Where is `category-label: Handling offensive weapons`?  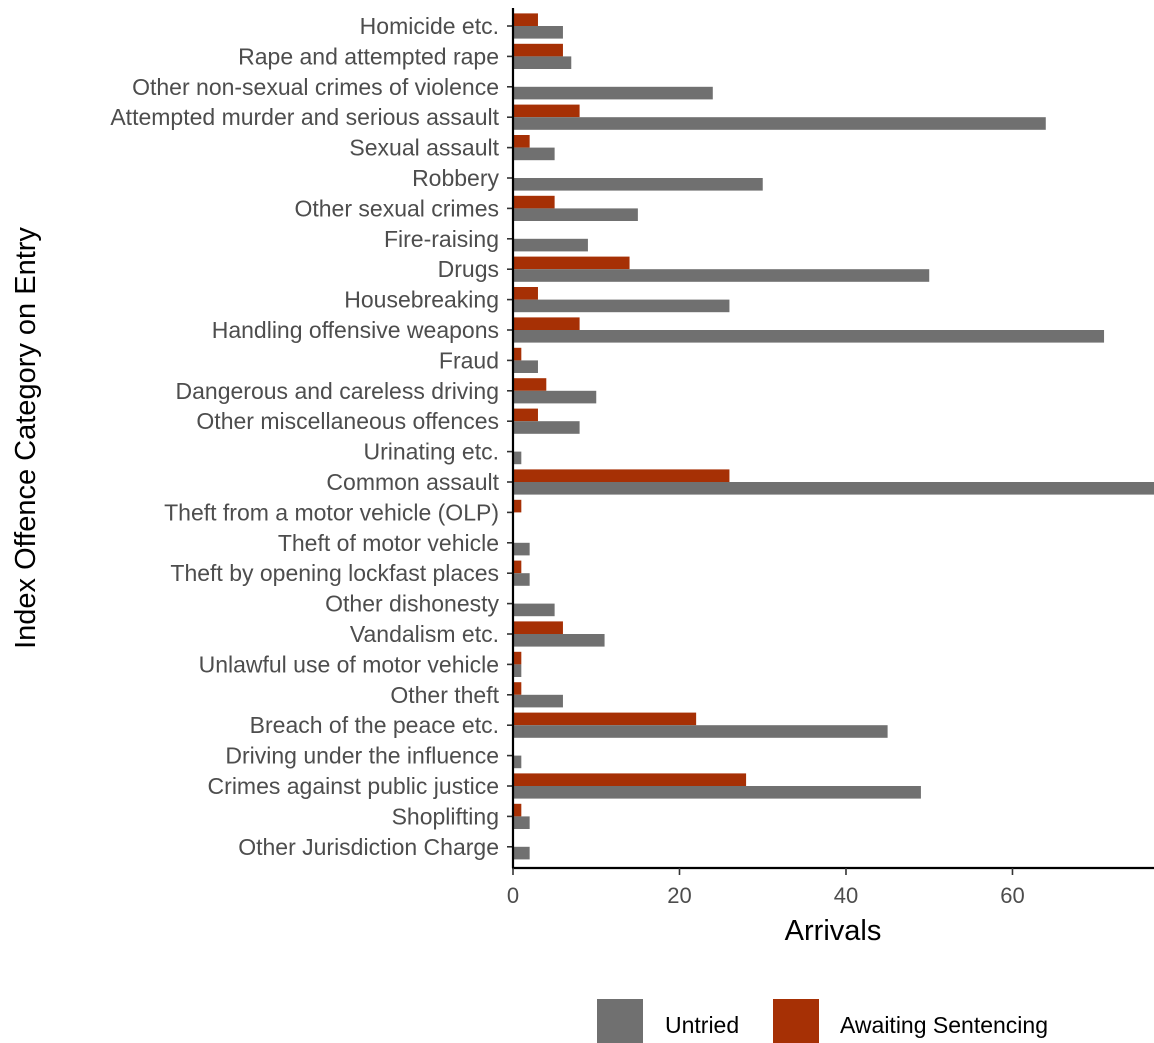 category-label: Handling offensive weapons is located at coordinates (355, 330).